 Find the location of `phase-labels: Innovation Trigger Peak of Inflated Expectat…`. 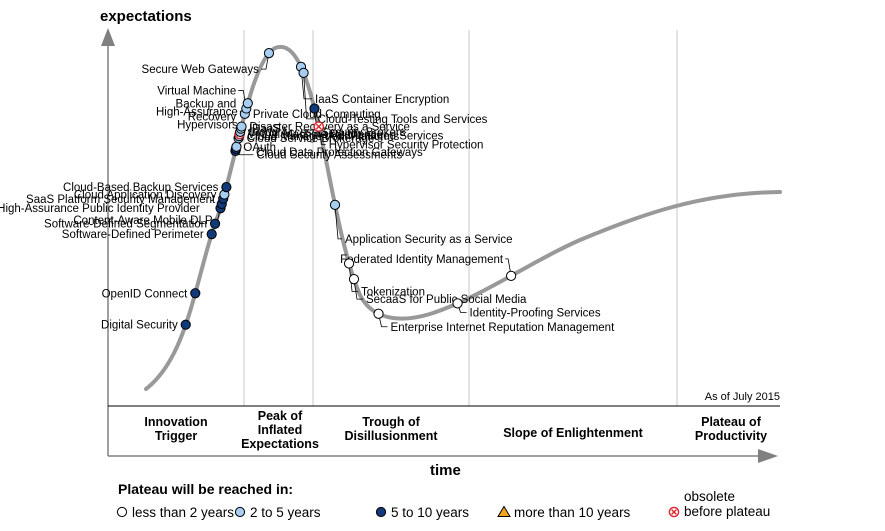

phase-labels: Innovation Trigger Peak of Inflated Expectat… is located at coordinates (455, 430).